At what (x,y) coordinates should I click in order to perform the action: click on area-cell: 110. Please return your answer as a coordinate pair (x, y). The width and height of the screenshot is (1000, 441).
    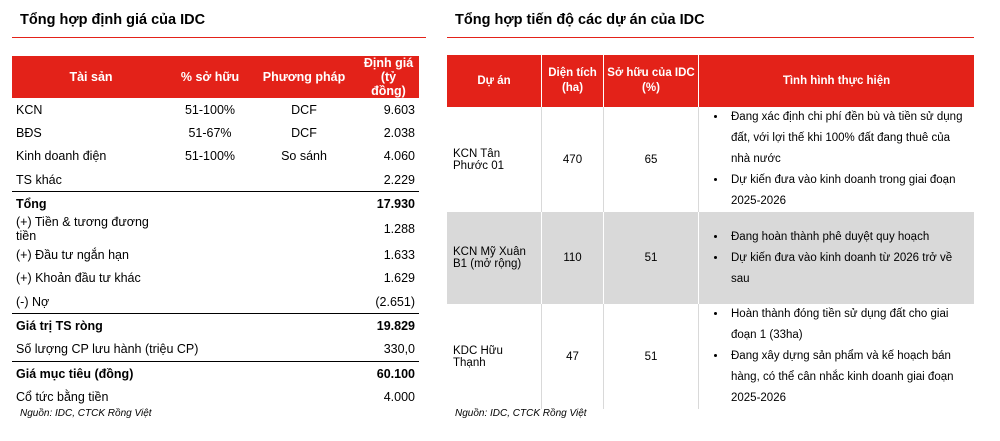
    Looking at the image, I should click on (572, 258).